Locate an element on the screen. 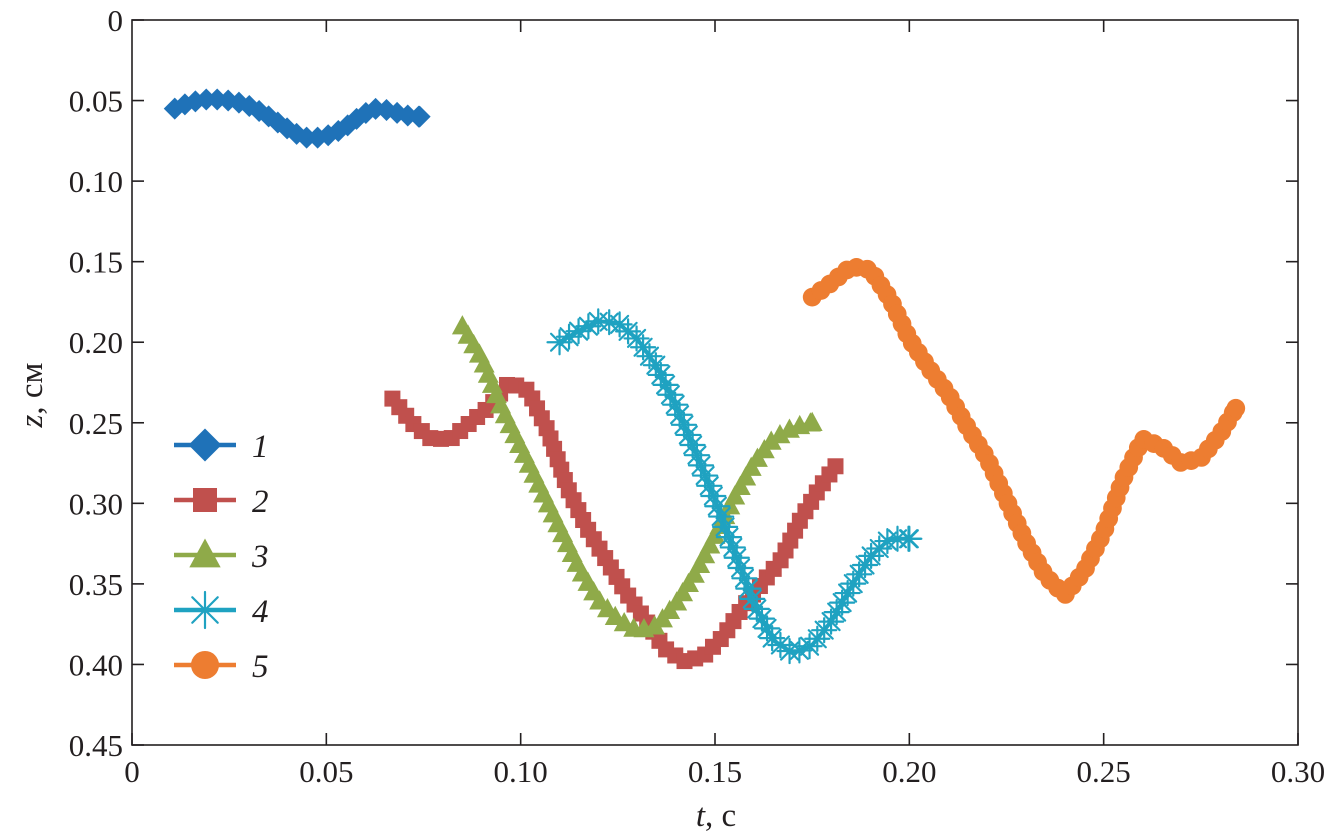 The image size is (1333, 837). y-tick-label: 0.35 is located at coordinates (96, 584).